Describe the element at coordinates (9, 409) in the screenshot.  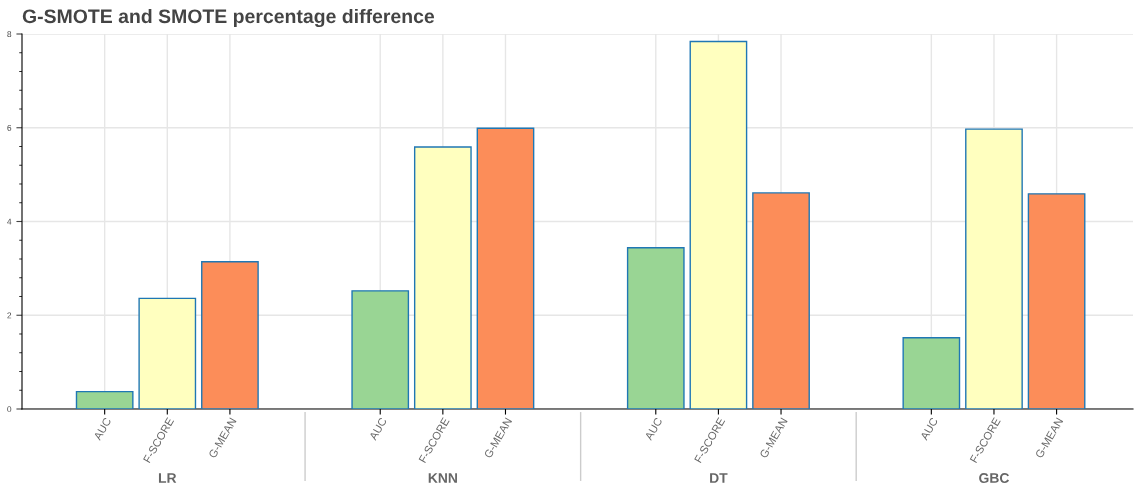
I see `y-tick-label: 0` at that location.